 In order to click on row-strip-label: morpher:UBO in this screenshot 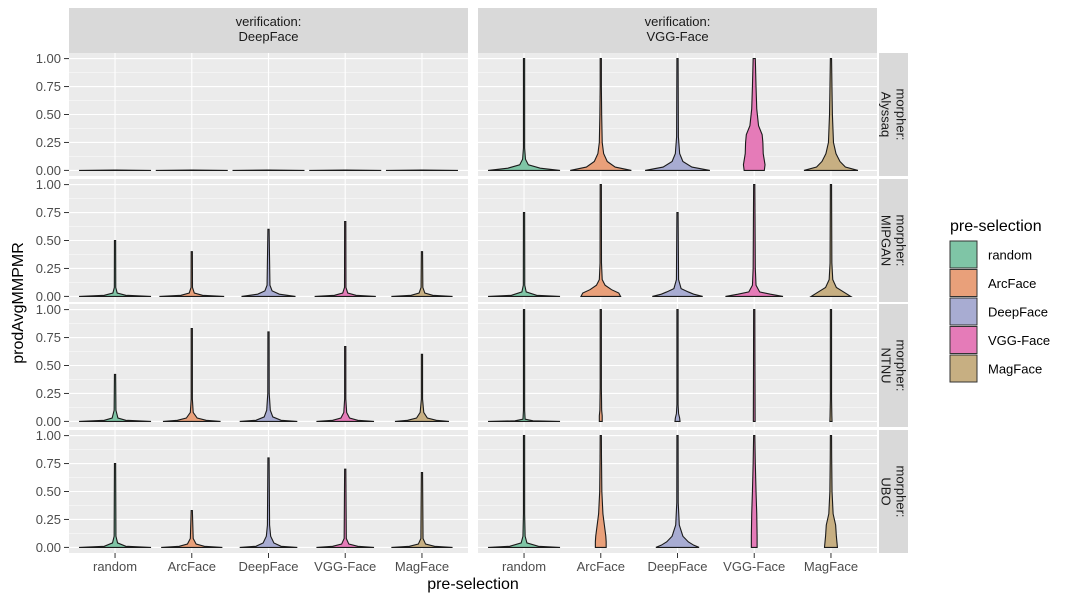, I will do `click(894, 491)`.